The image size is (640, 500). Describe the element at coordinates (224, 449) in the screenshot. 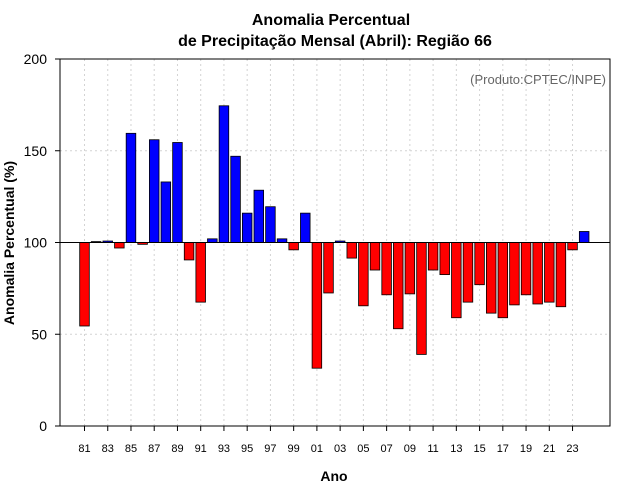

I see `x-tick-label: 93` at that location.